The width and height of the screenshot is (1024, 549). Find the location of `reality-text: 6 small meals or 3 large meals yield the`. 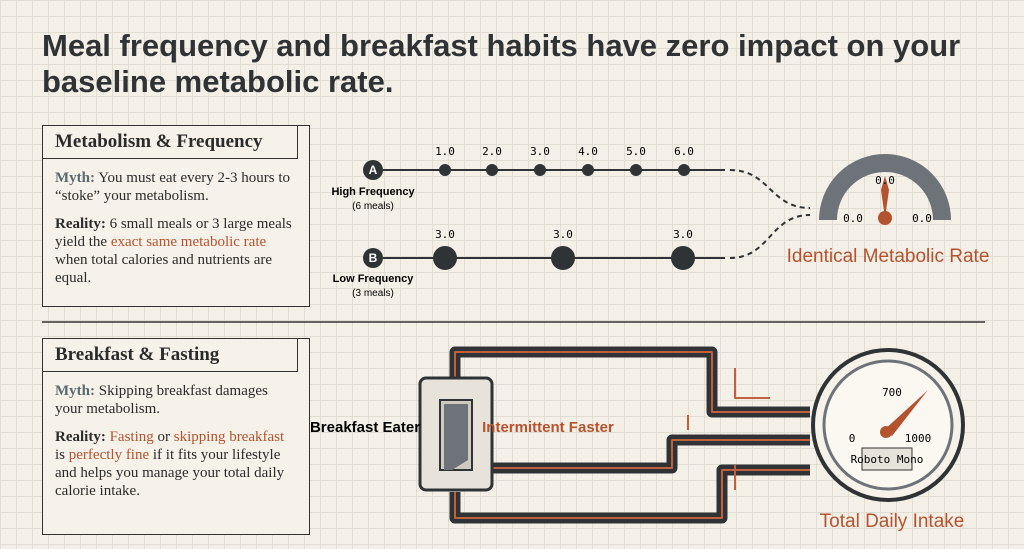

reality-text: 6 small meals or 3 large meals yield the is located at coordinates (173, 233).